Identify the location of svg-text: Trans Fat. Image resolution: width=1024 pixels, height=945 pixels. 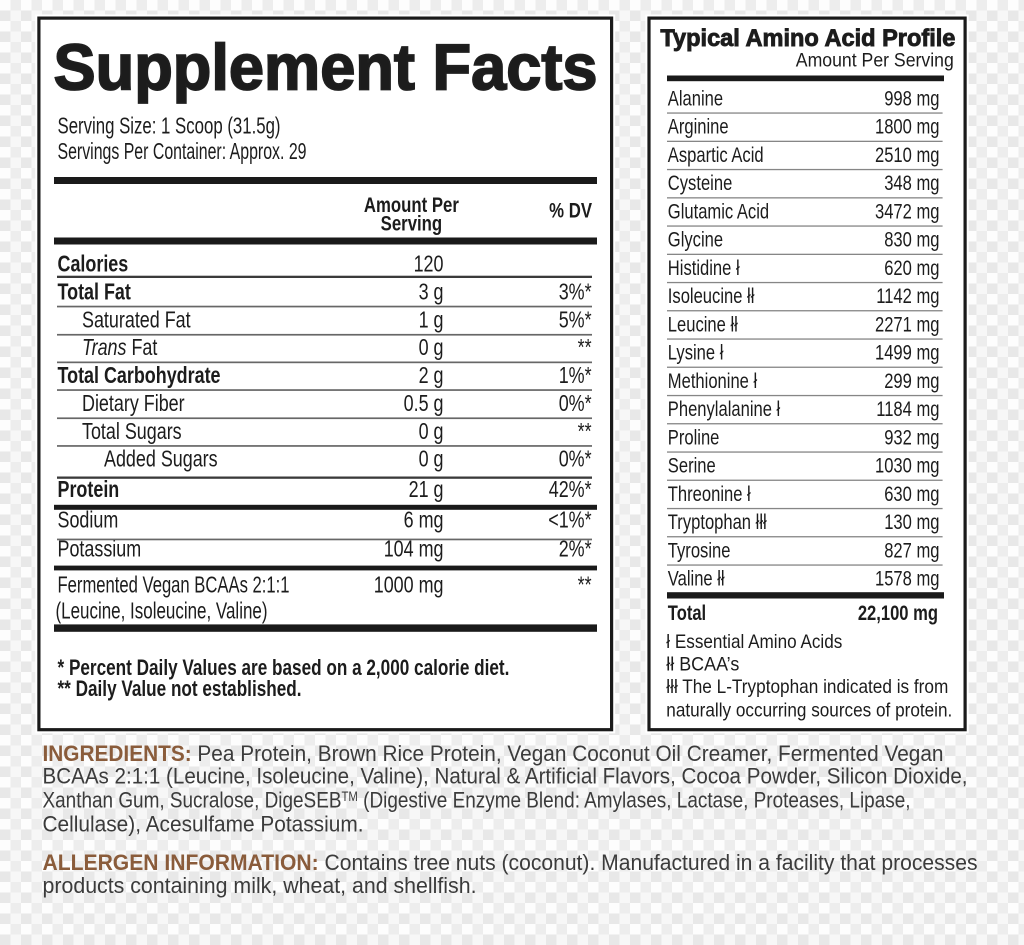
(120, 348).